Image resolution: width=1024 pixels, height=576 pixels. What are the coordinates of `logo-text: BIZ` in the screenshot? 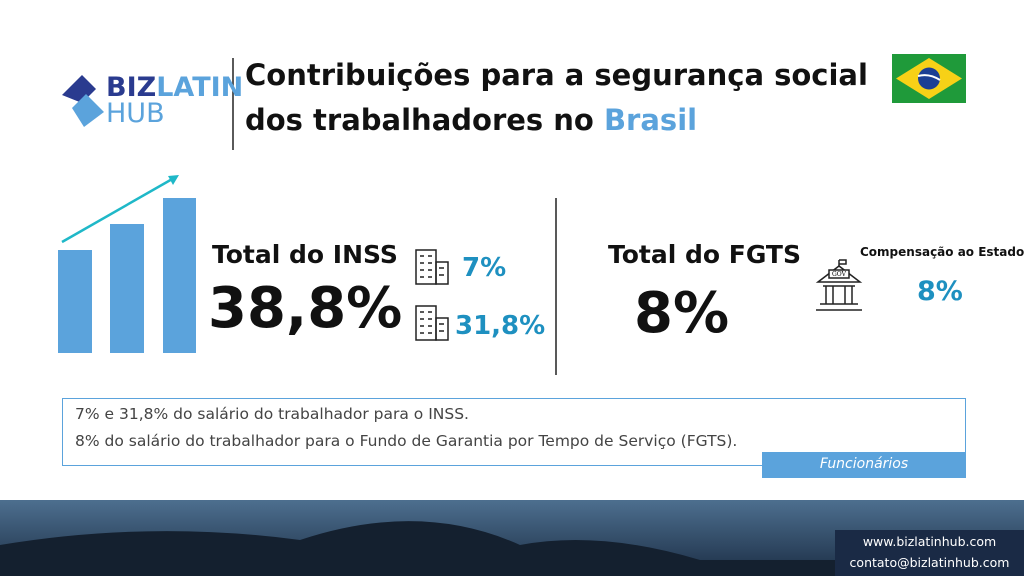 It's located at (131, 87).